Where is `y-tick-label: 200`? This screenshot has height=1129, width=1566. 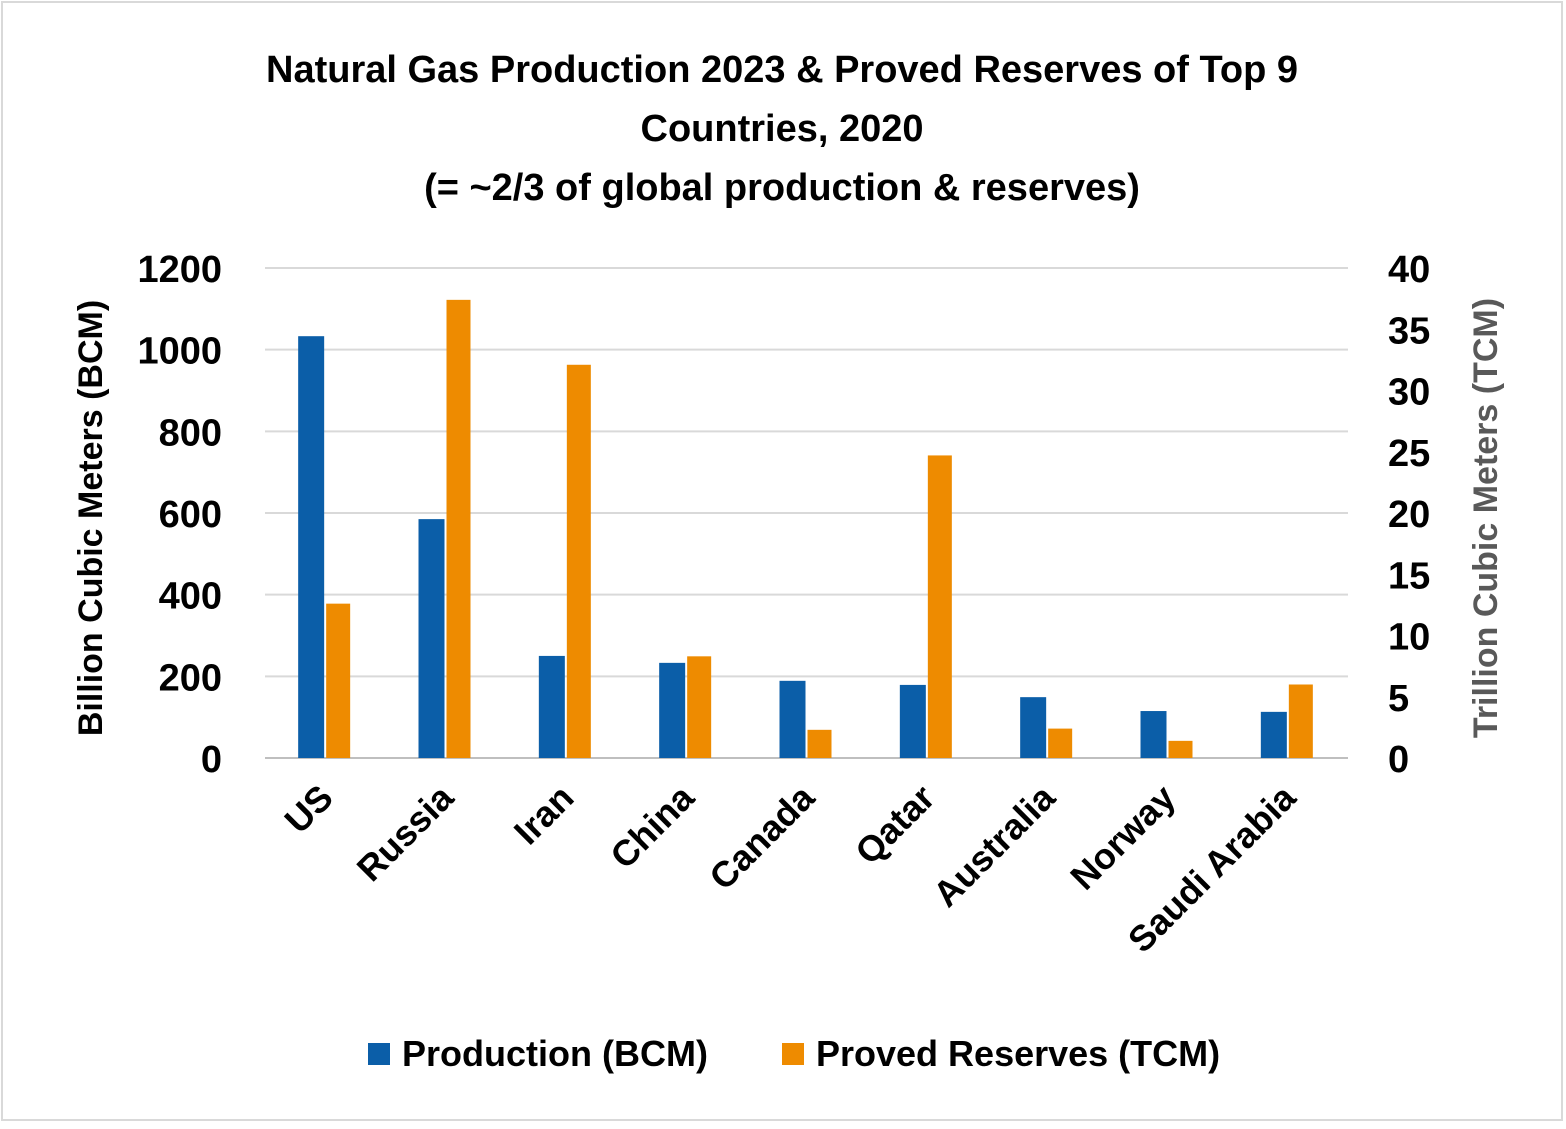 y-tick-label: 200 is located at coordinates (190, 678).